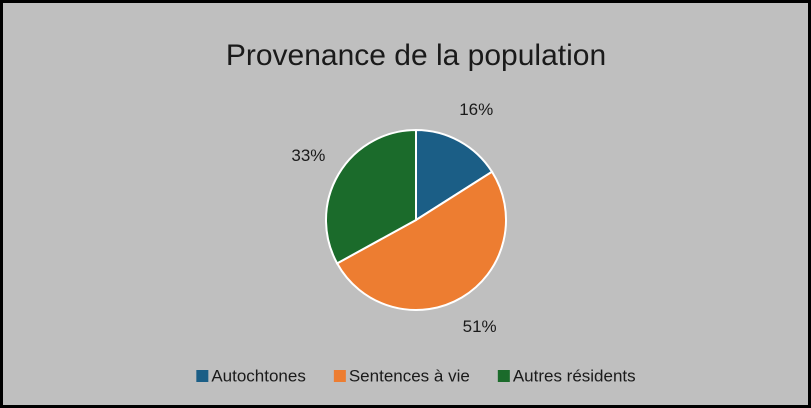  Describe the element at coordinates (409, 375) in the screenshot. I see `legend-label: Sentences à vie` at that location.